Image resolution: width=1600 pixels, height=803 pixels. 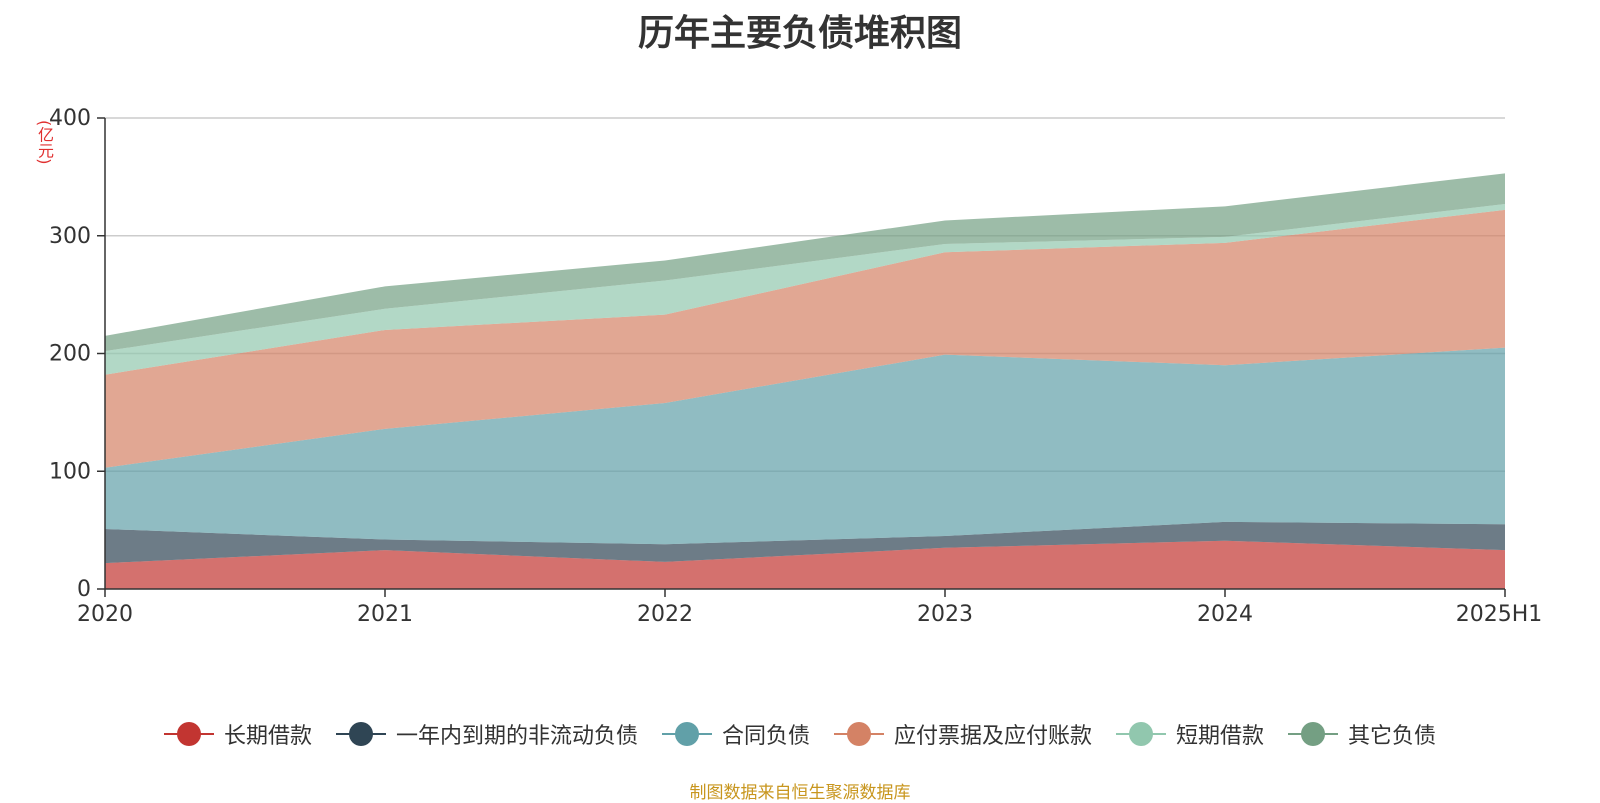 I want to click on chart-title: 历年主要负债堆积图, so click(x=799, y=33).